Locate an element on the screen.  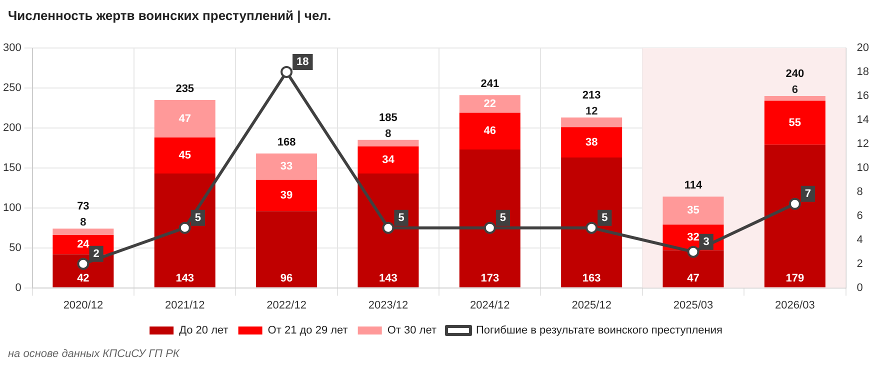
data-label: 18 is located at coordinates (302, 62).